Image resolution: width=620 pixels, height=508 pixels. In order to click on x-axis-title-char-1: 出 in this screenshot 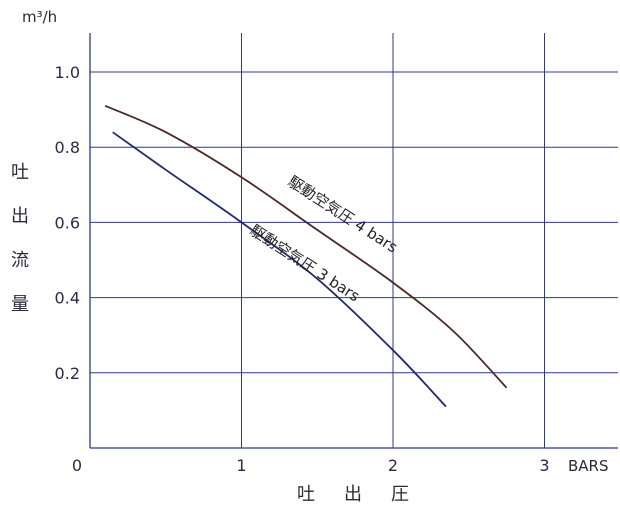, I will do `click(353, 494)`.